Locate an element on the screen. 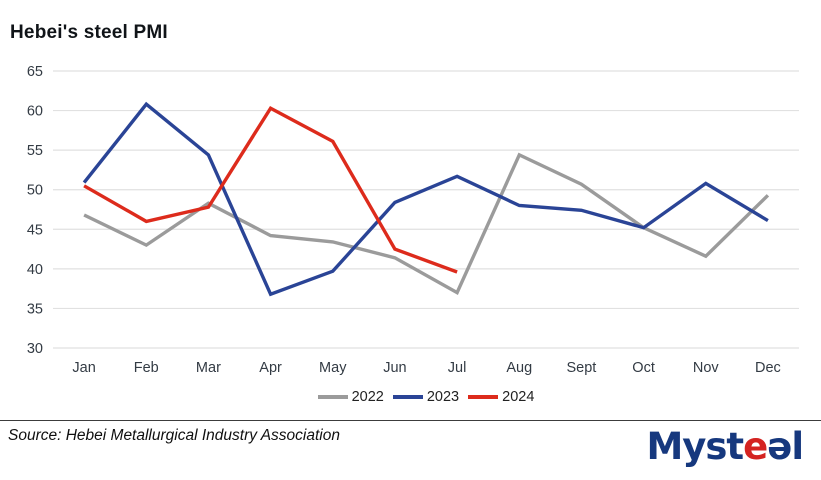 The width and height of the screenshot is (821, 480). x-tick-label: Dec is located at coordinates (768, 368).